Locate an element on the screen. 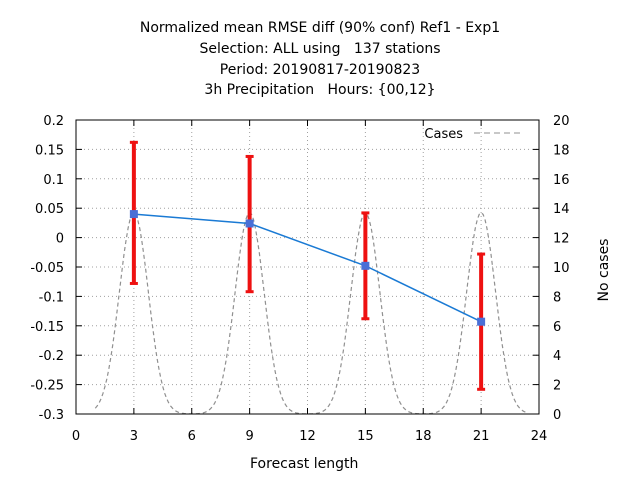  x-tick-label: 6 is located at coordinates (192, 436).